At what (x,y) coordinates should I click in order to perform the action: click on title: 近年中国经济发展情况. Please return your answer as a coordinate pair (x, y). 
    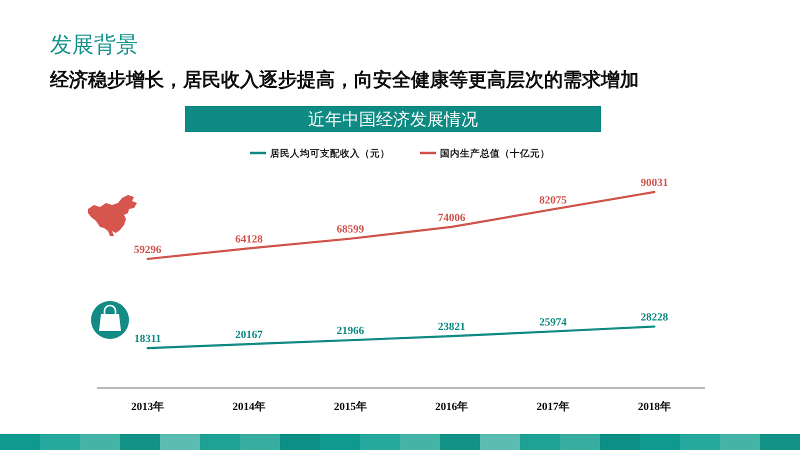
    Looking at the image, I should click on (393, 120).